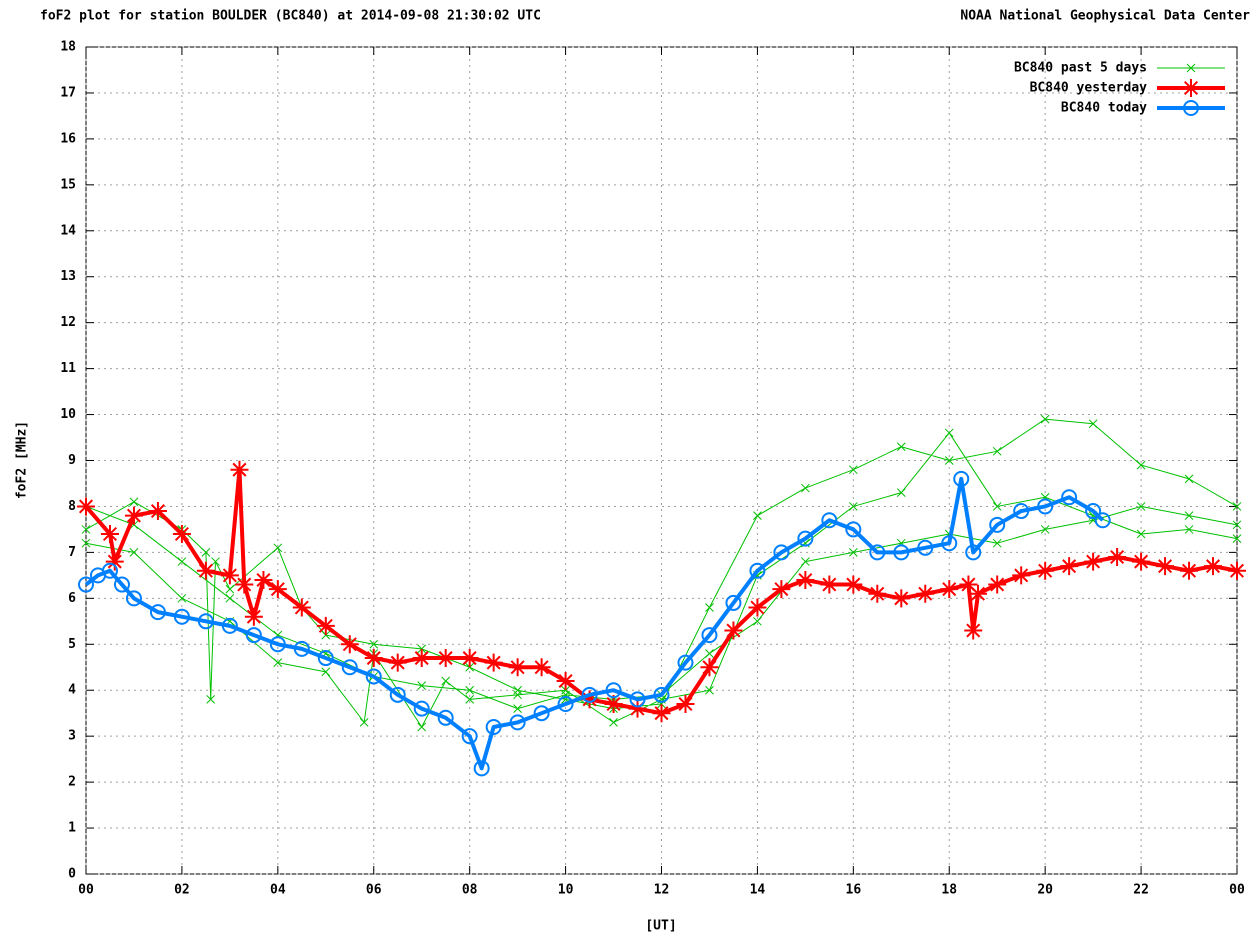  Describe the element at coordinates (72, 460) in the screenshot. I see `y-tick-label: 9` at that location.